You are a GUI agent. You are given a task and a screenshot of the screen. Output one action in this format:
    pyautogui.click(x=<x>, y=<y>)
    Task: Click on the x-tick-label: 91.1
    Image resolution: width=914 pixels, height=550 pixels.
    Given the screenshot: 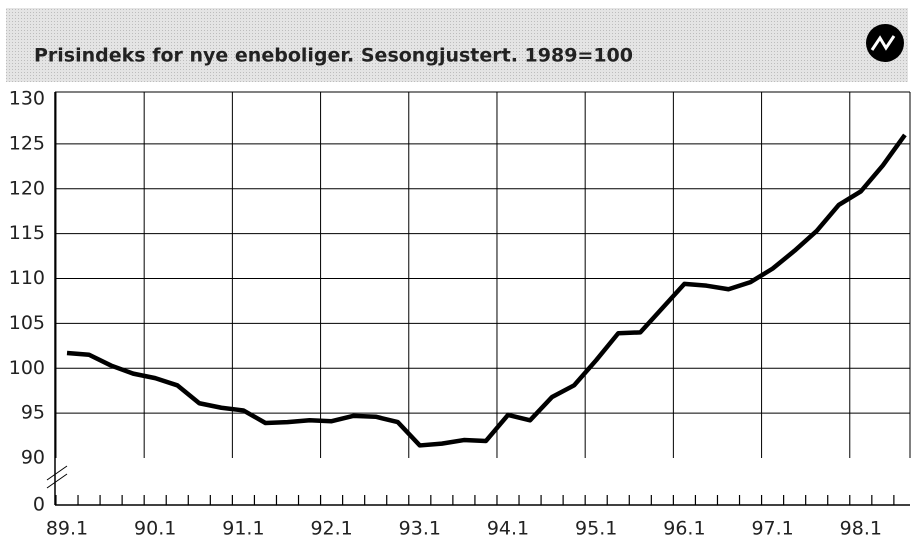 What is the action you would take?
    pyautogui.click(x=243, y=529)
    